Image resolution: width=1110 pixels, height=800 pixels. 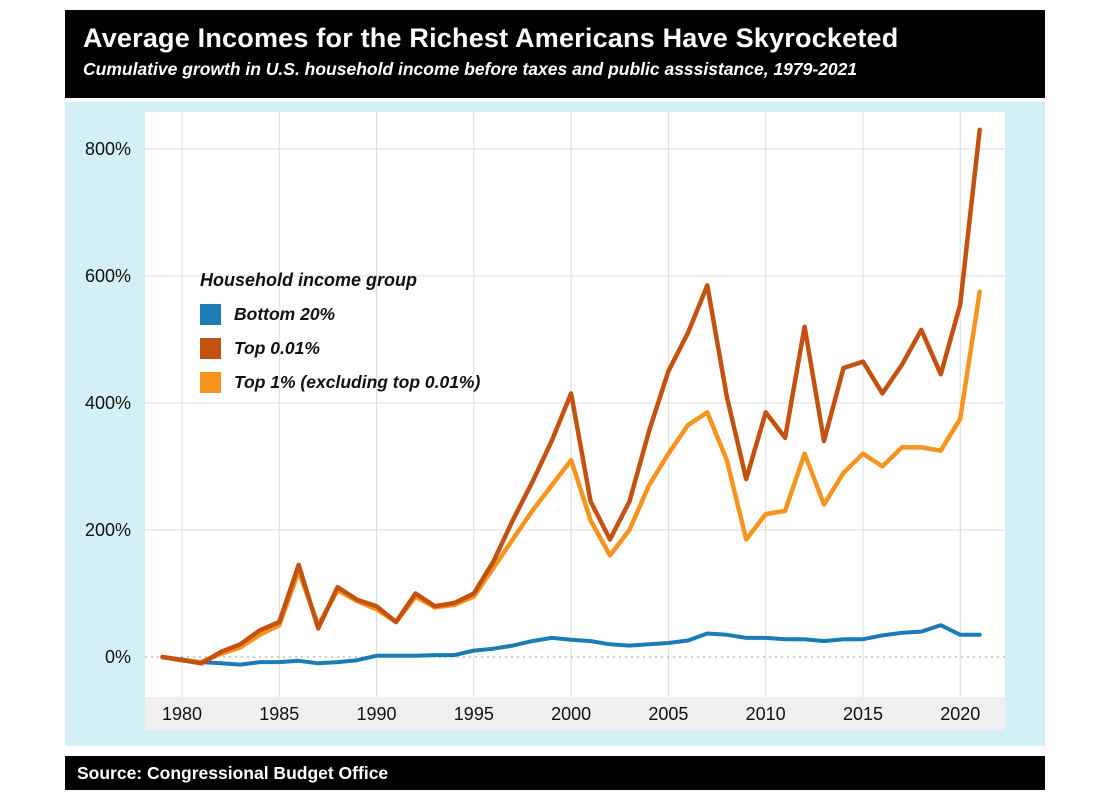 What do you see at coordinates (766, 714) in the screenshot?
I see `x-tick-label-2010: 2010` at bounding box center [766, 714].